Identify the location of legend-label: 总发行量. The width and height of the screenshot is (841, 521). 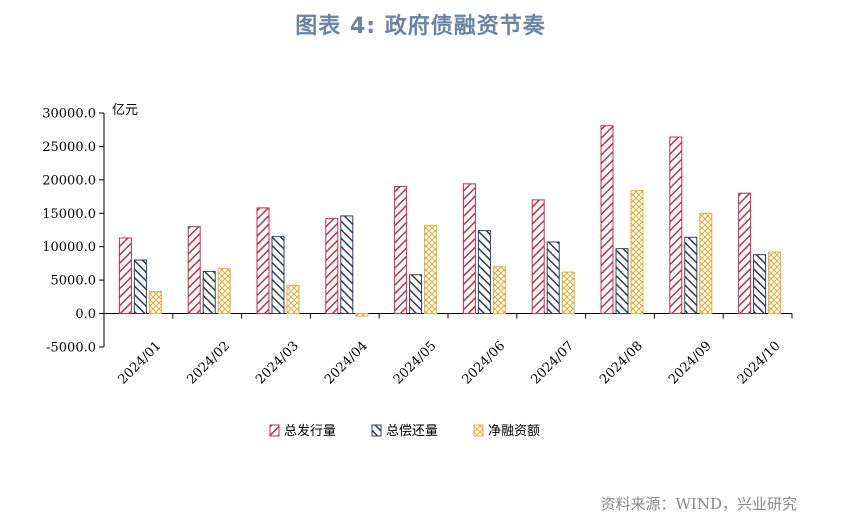
(310, 431).